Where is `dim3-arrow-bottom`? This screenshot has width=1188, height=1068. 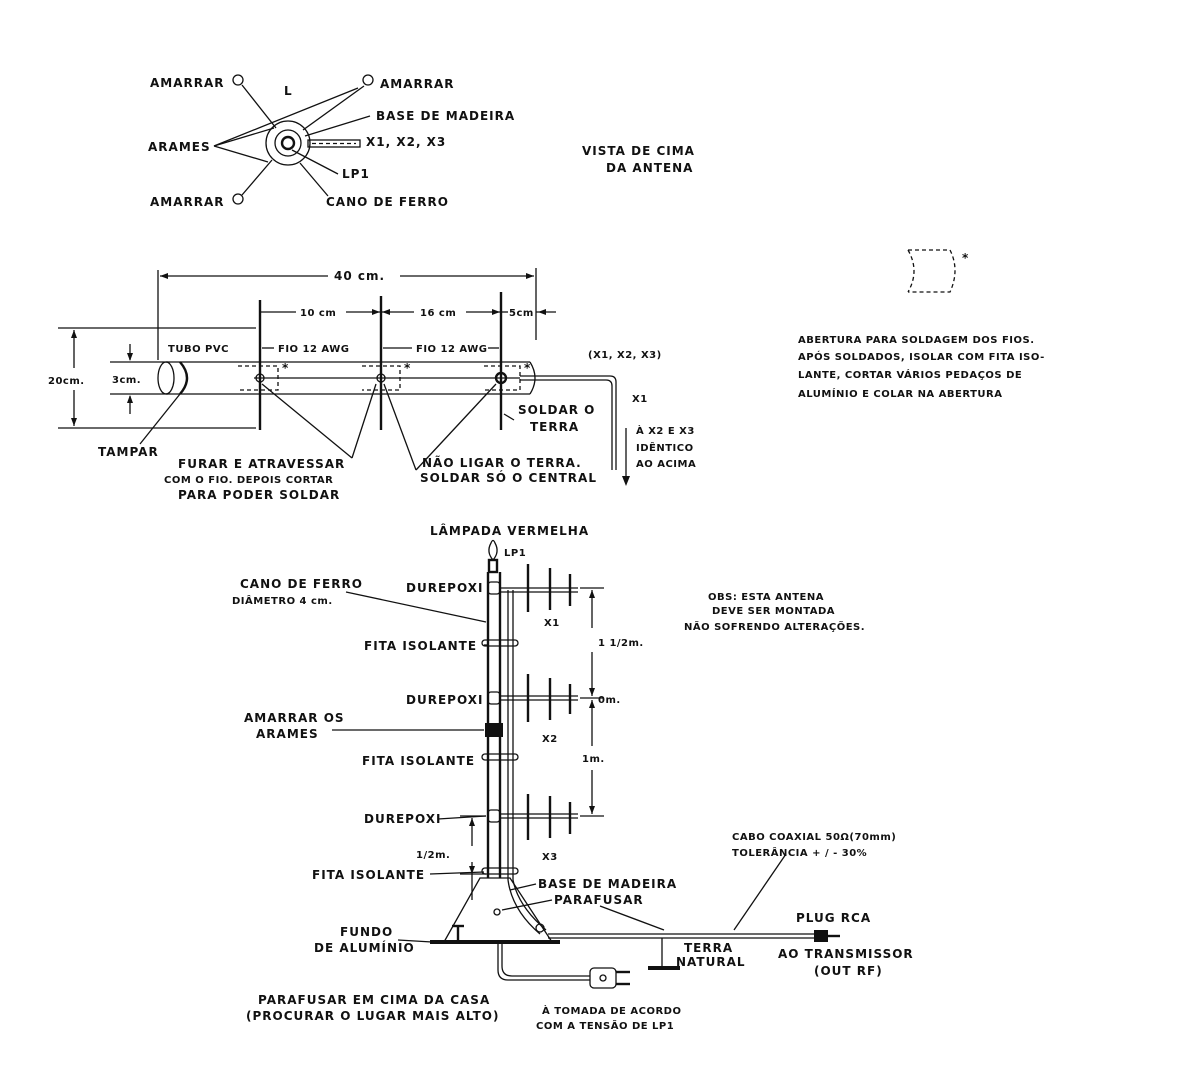 dim3-arrow-bottom is located at coordinates (130, 399).